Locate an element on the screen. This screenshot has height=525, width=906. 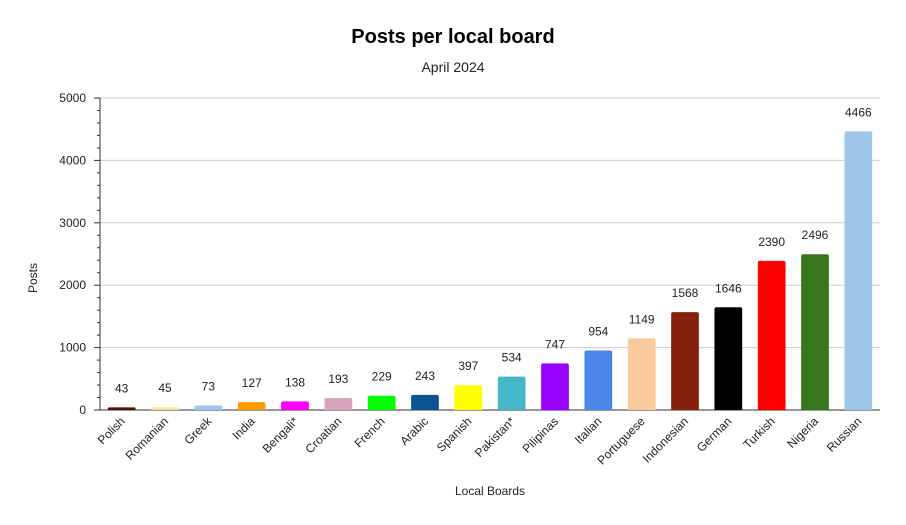
y-tick-label: 0 is located at coordinates (82, 410).